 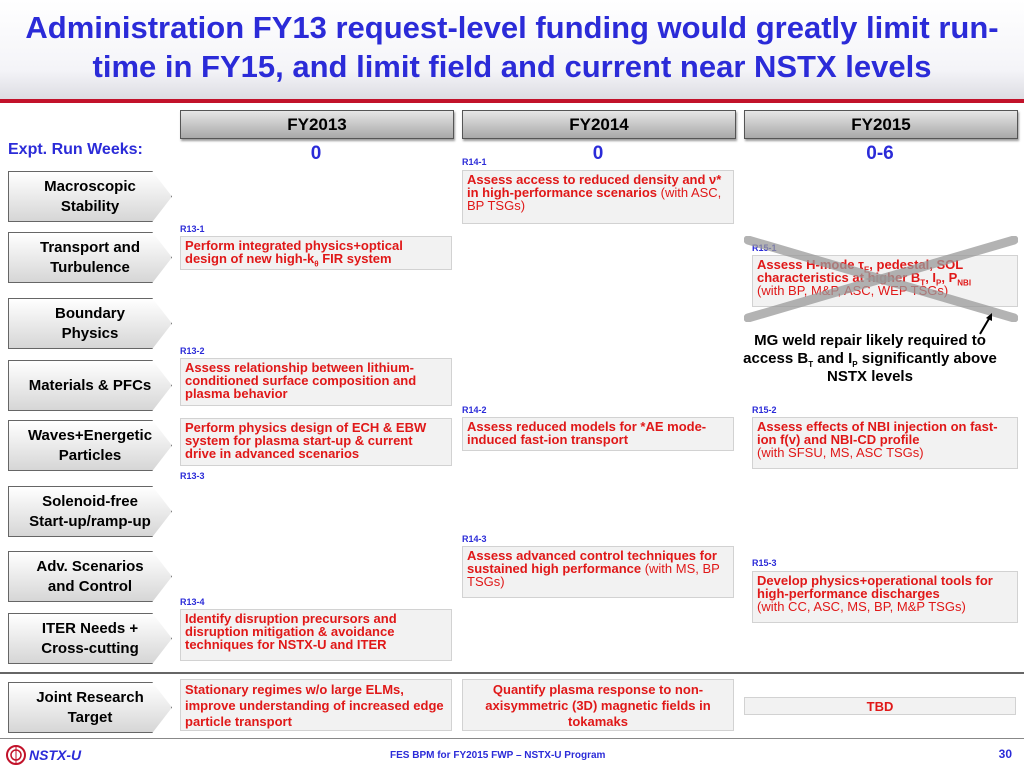 What do you see at coordinates (598, 153) in the screenshot?
I see `run-weeks-fy2014: 0` at bounding box center [598, 153].